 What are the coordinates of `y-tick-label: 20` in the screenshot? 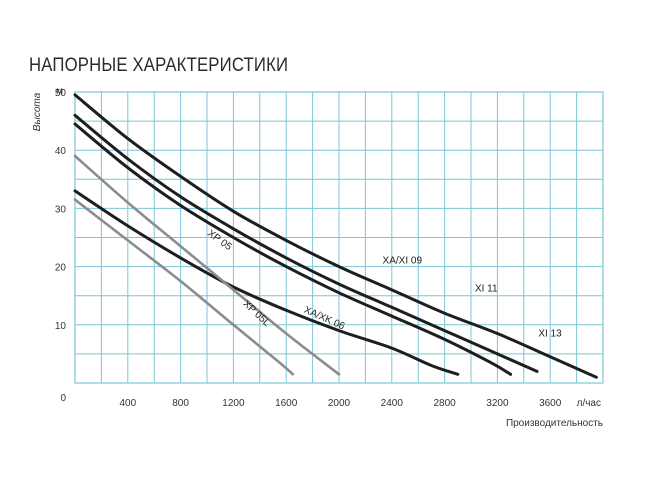 It's located at (61, 268).